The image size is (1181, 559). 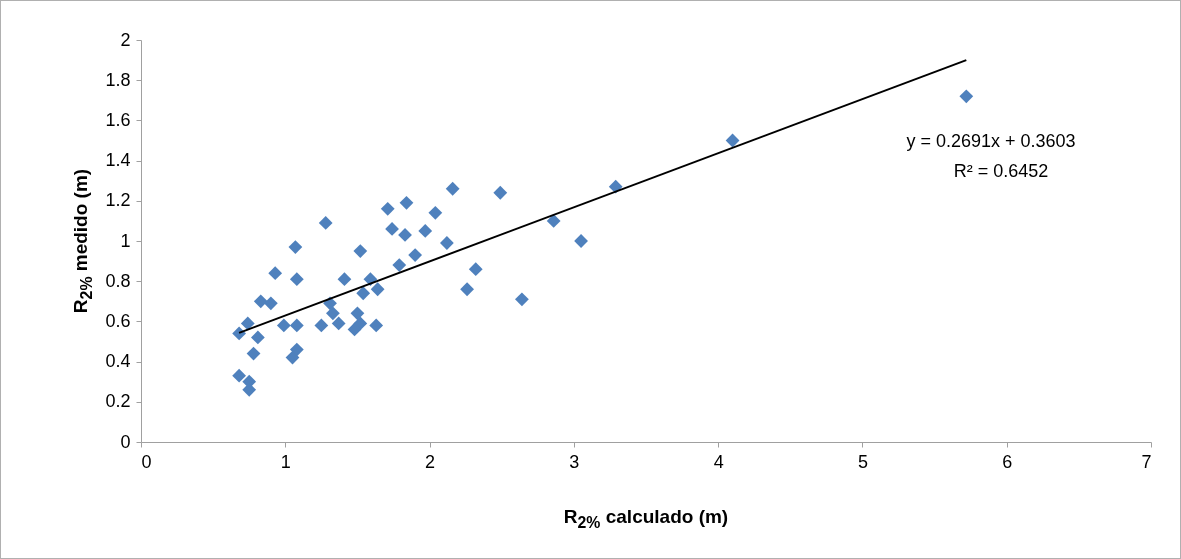 What do you see at coordinates (125, 240) in the screenshot?
I see `y-tick-label: 1` at bounding box center [125, 240].